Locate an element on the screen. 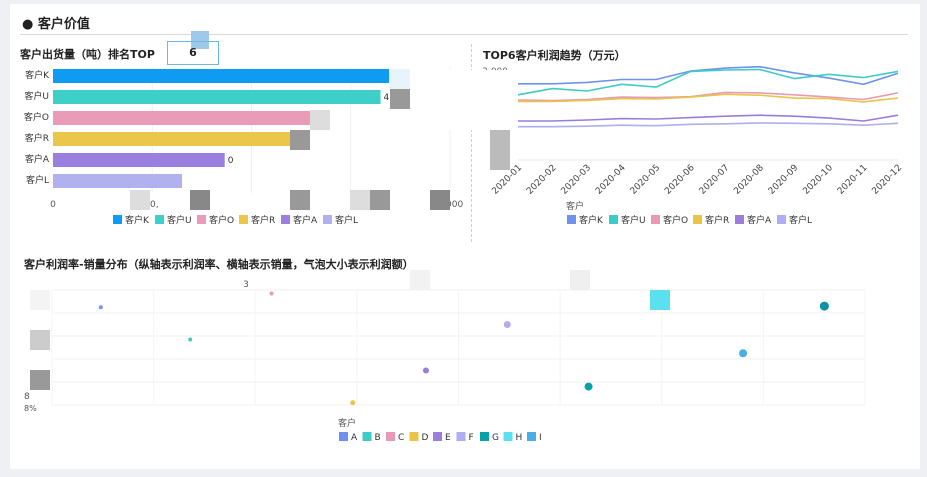 The image size is (927, 477). bubble-chart-title: 客户利润率-销量分布（纵轴表示利润率、横轴表示销量，气泡大小表示利润额） is located at coordinates (219, 264).